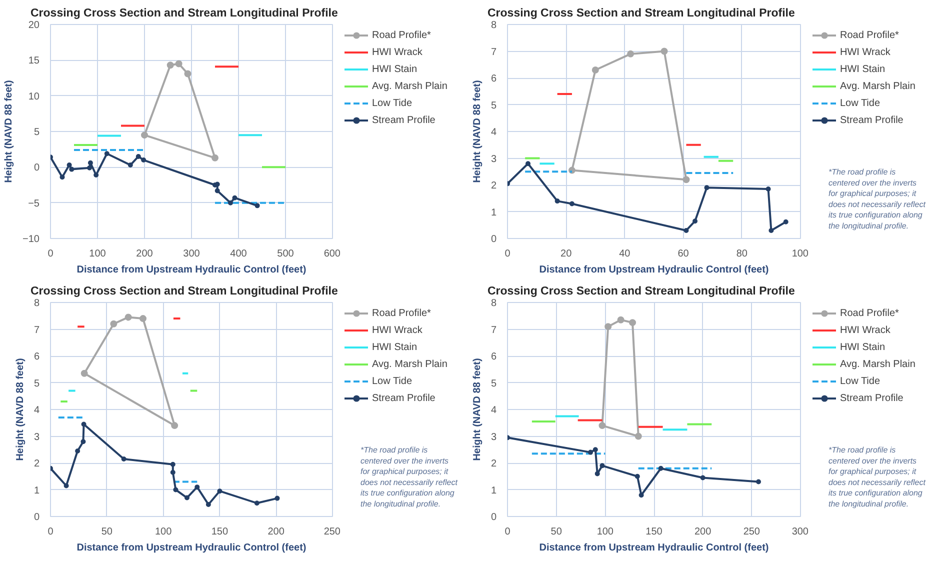 Image resolution: width=943 pixels, height=563 pixels. What do you see at coordinates (332, 254) in the screenshot?
I see `x-tick-label: 600` at bounding box center [332, 254].